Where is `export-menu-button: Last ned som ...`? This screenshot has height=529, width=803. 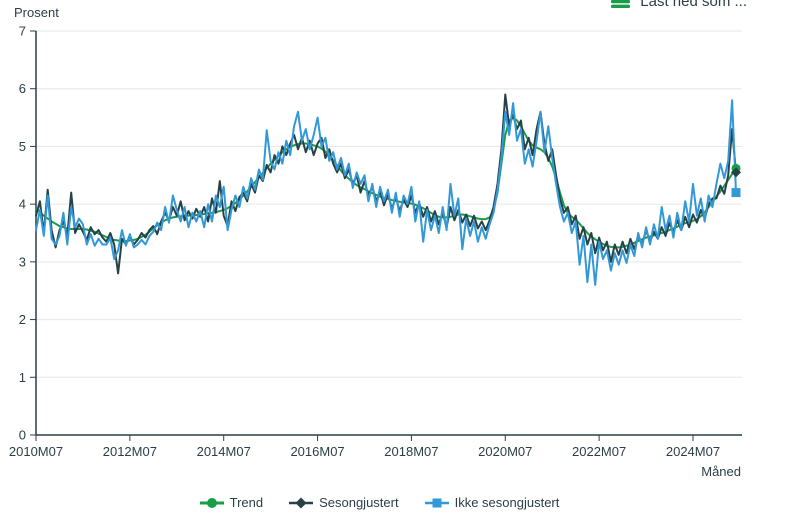 export-menu-button: Last ned som ... is located at coordinates (679, 5).